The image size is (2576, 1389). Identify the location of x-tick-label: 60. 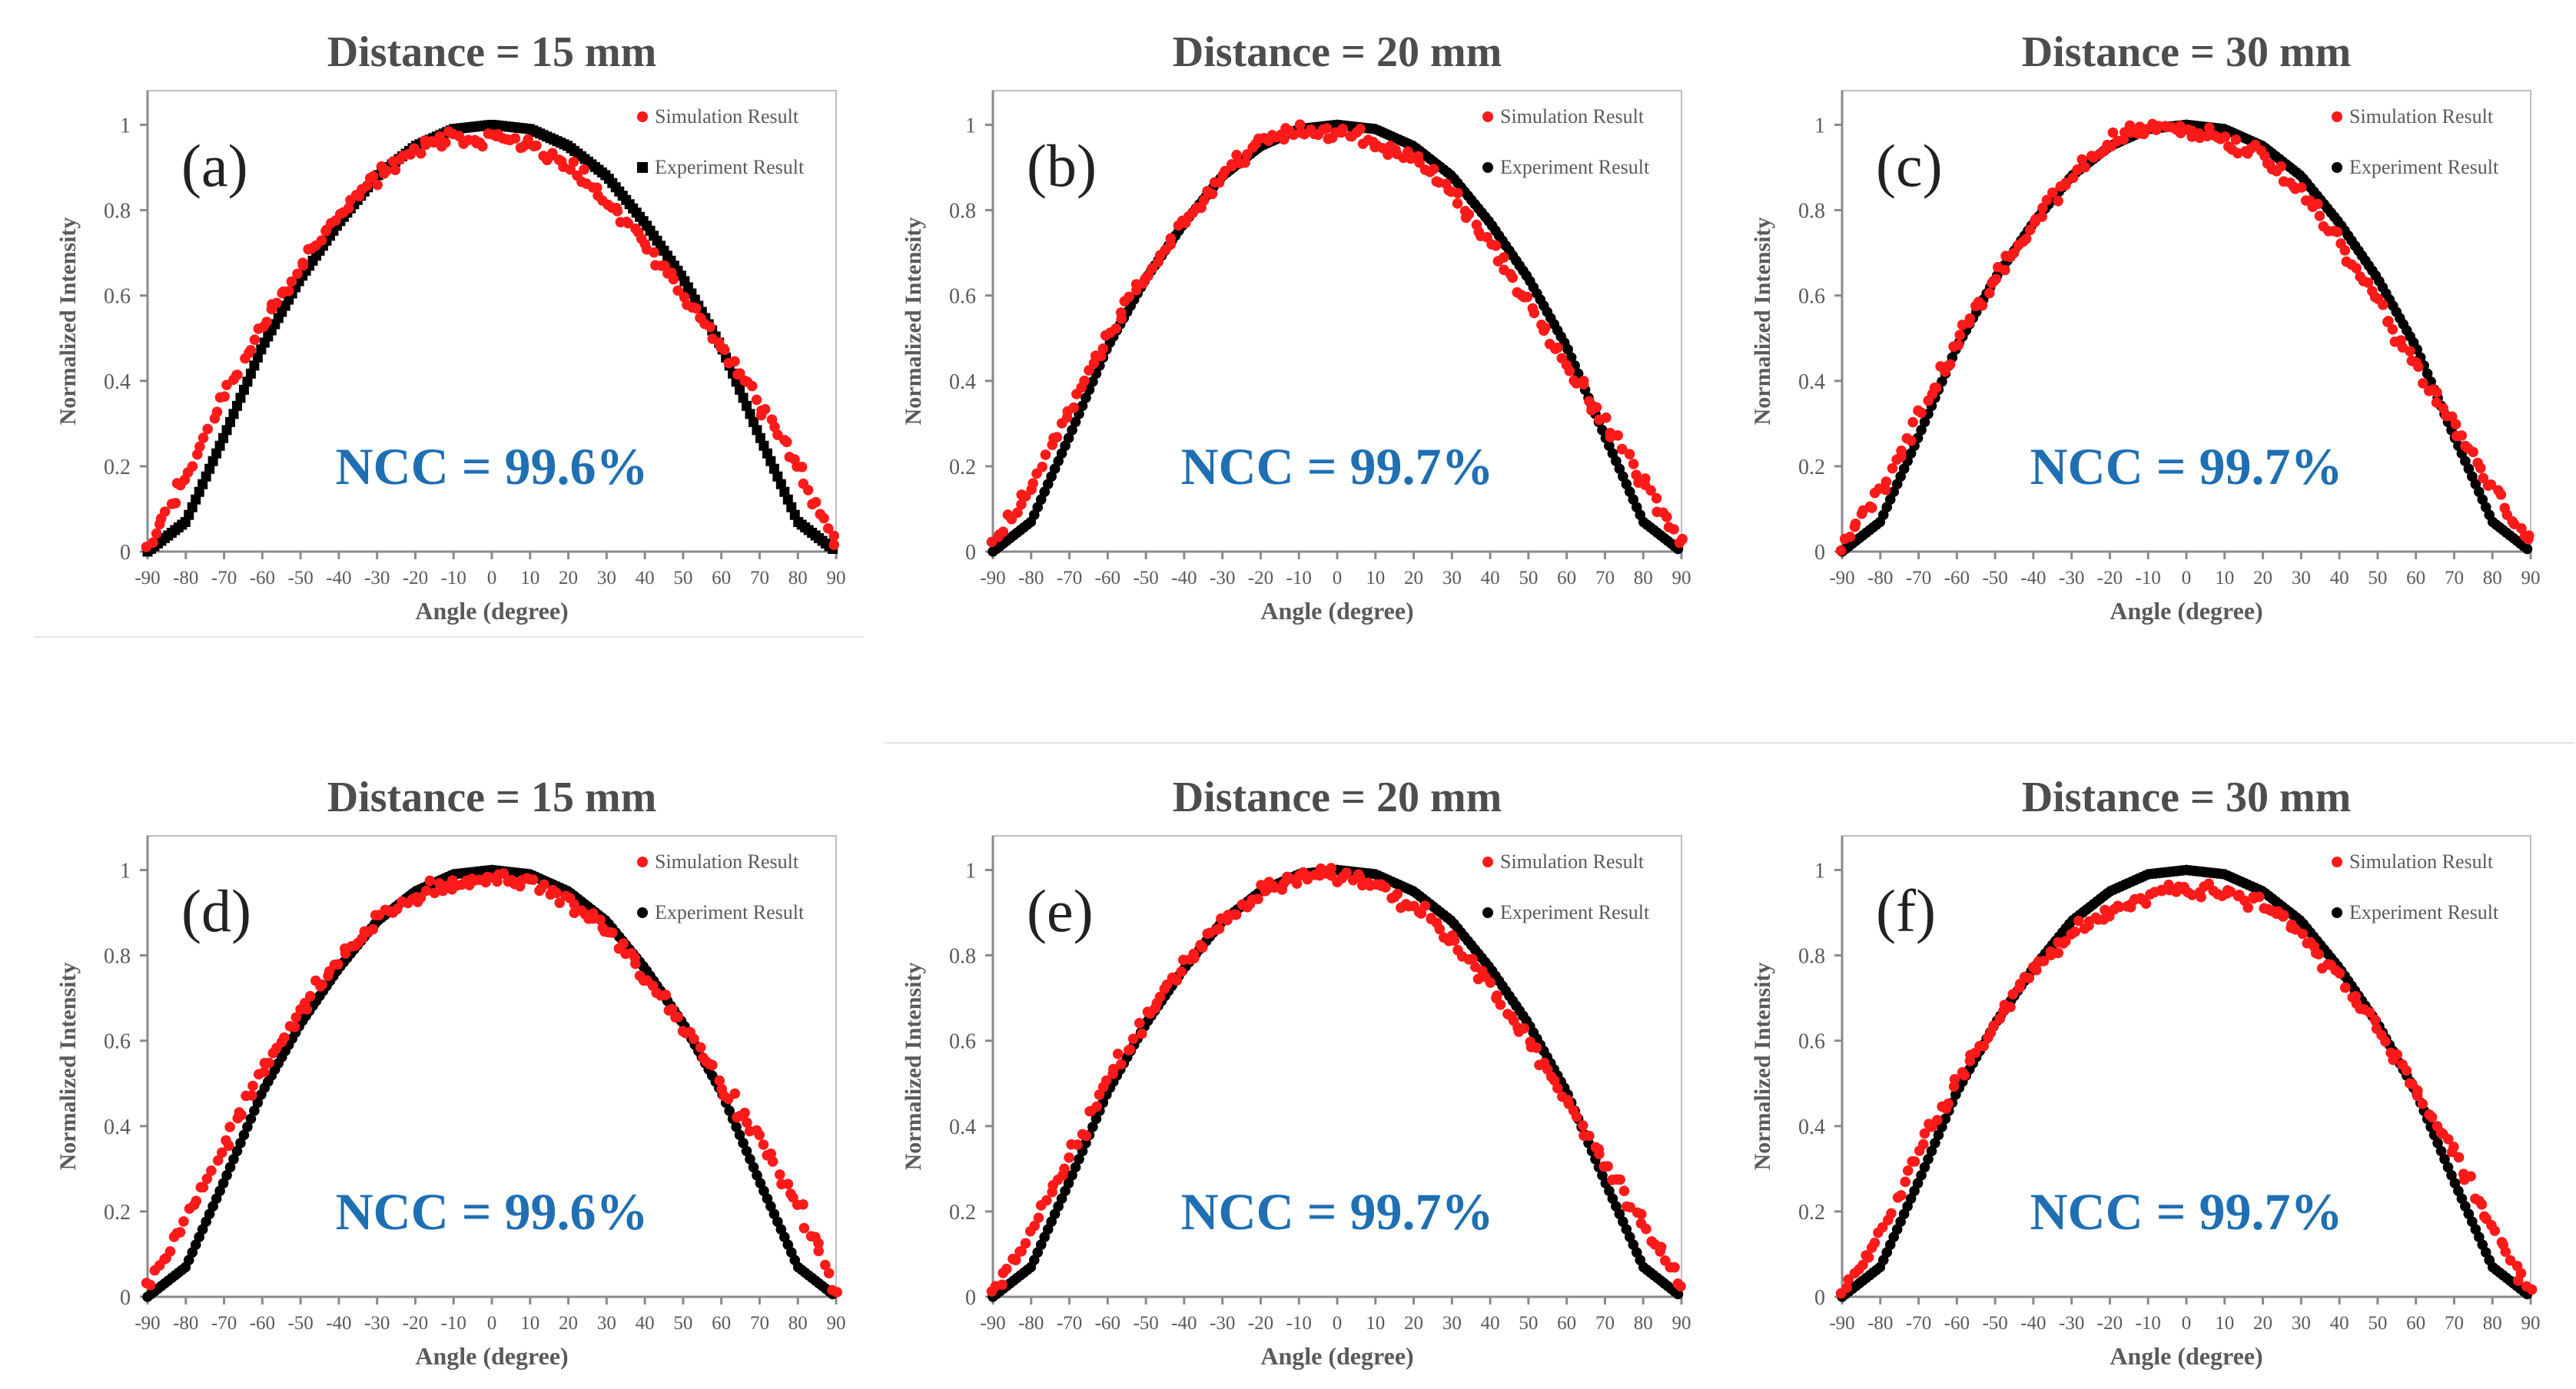
(721, 1323).